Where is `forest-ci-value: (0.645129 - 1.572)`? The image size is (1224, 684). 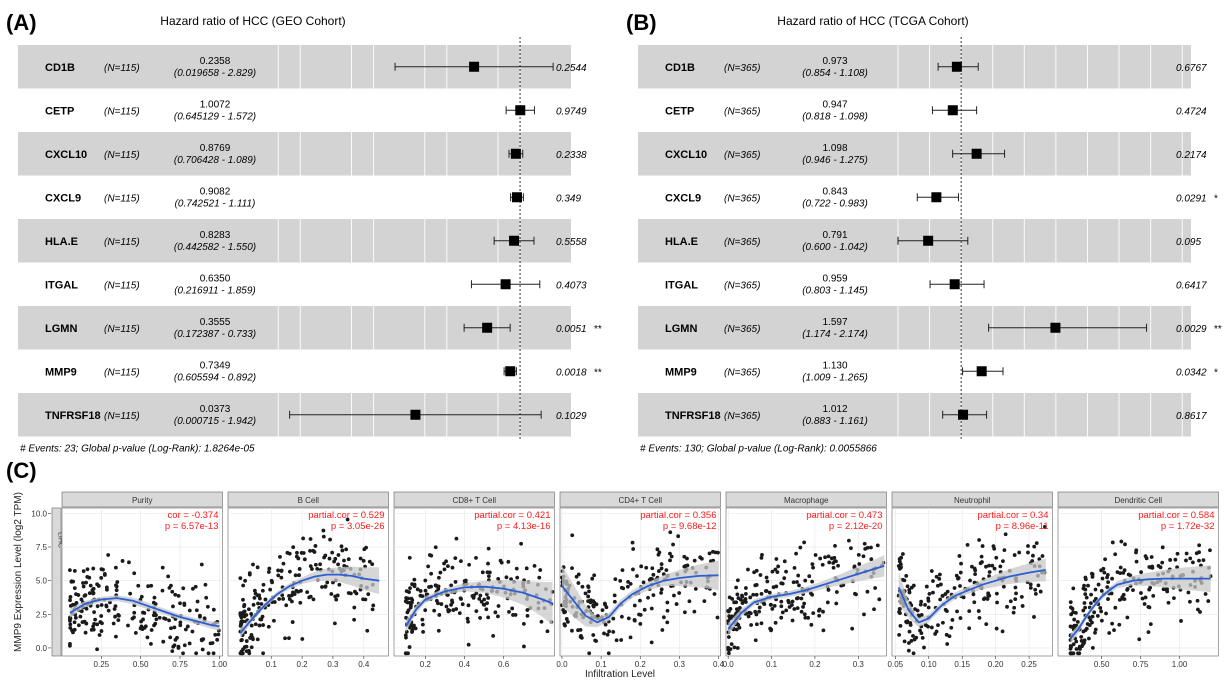 forest-ci-value: (0.645129 - 1.572) is located at coordinates (215, 116).